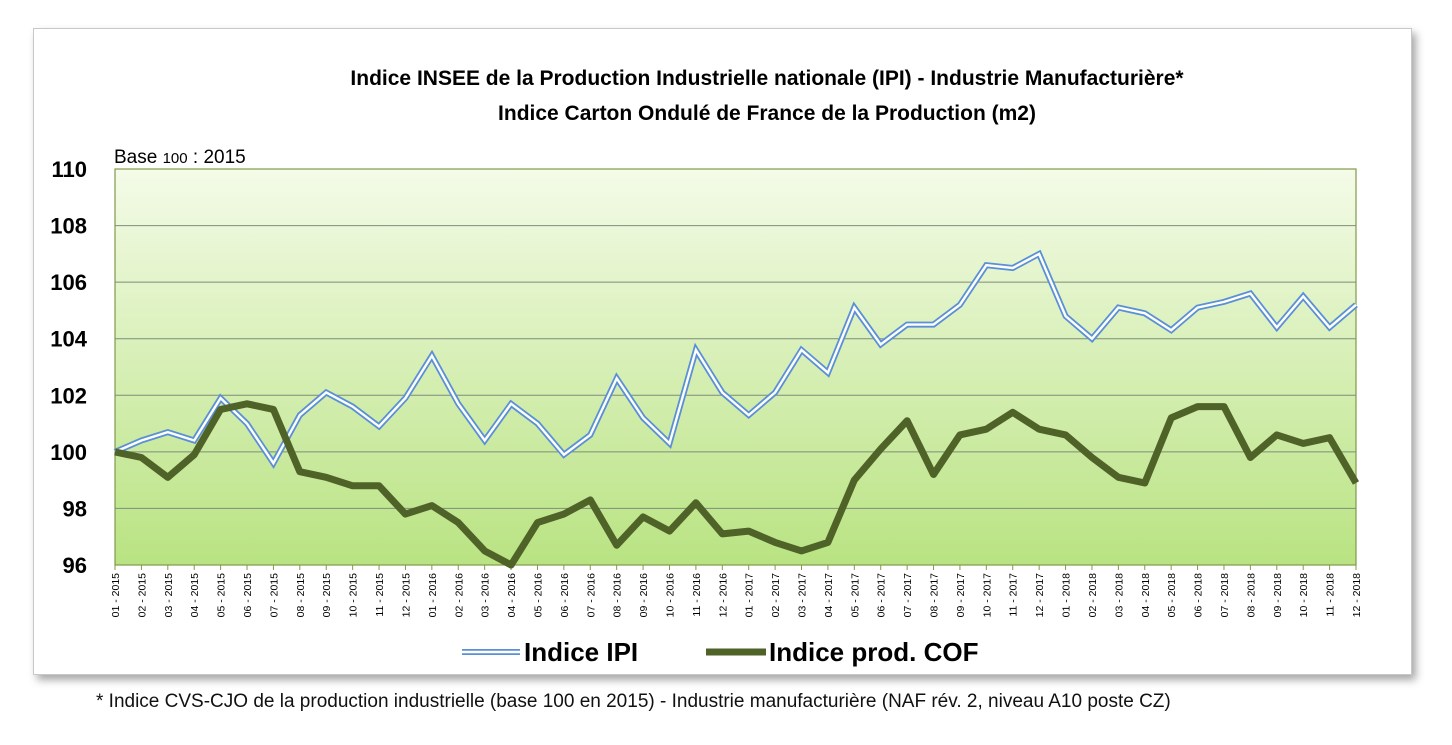  I want to click on y-tick-label: 96, so click(75, 565).